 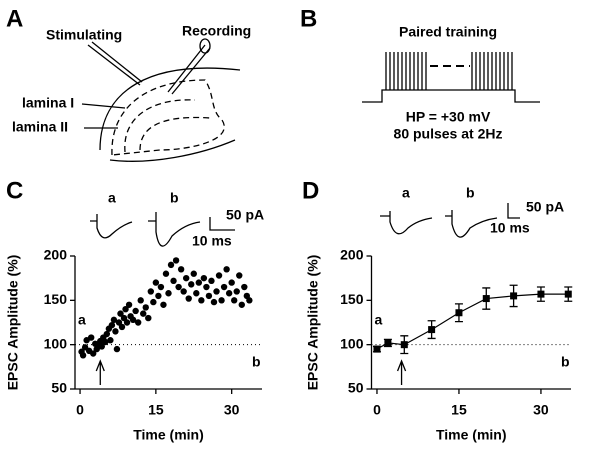 What do you see at coordinates (161, 100) in the screenshot?
I see `spinal-diagram` at bounding box center [161, 100].